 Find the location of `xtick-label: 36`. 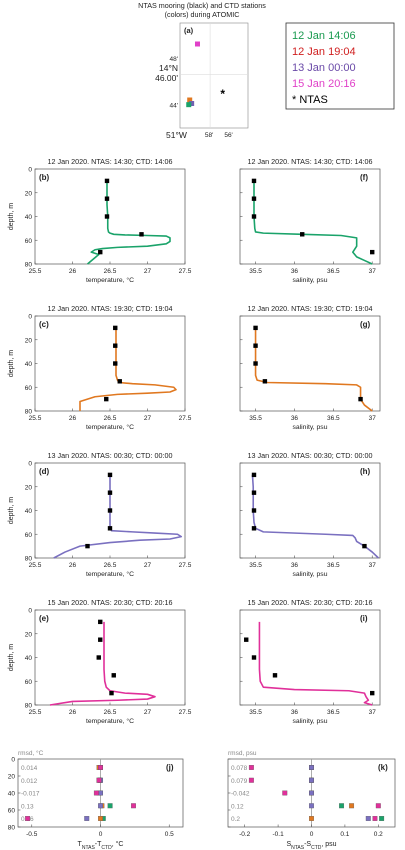

xtick-label: 36 is located at coordinates (295, 565).